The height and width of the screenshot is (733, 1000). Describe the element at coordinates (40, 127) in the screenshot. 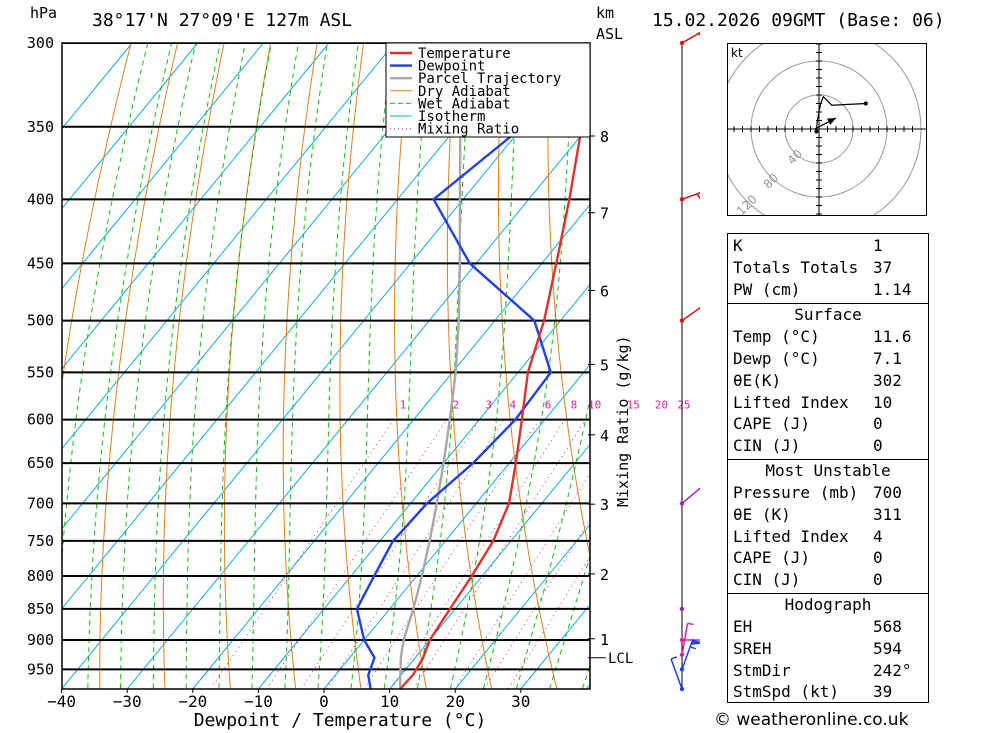

I see `pressure-tick-label: 350` at that location.